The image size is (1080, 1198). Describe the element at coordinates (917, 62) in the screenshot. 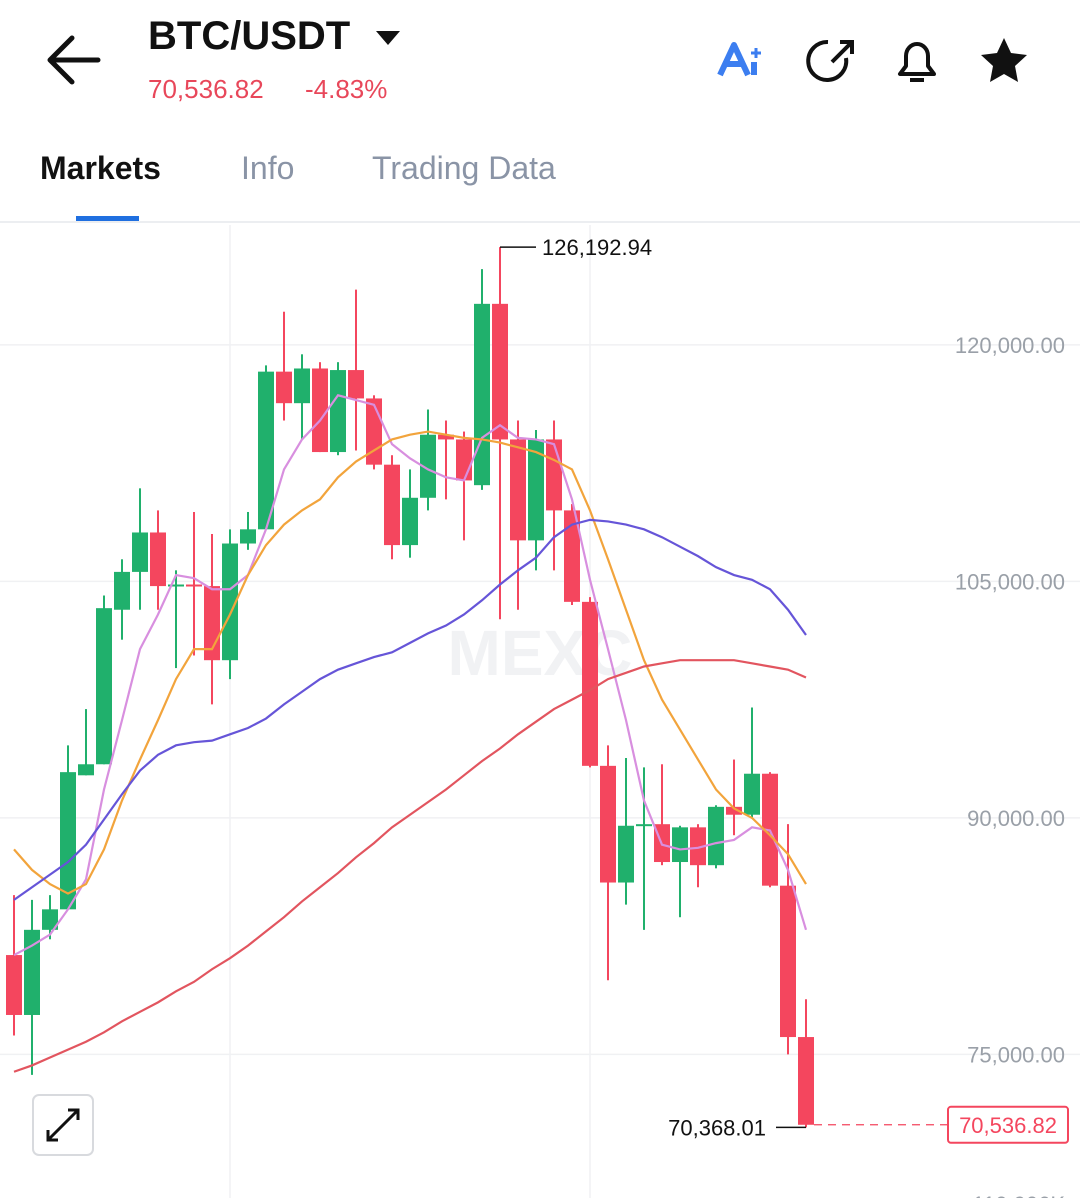

I see `bell-icon` at that location.